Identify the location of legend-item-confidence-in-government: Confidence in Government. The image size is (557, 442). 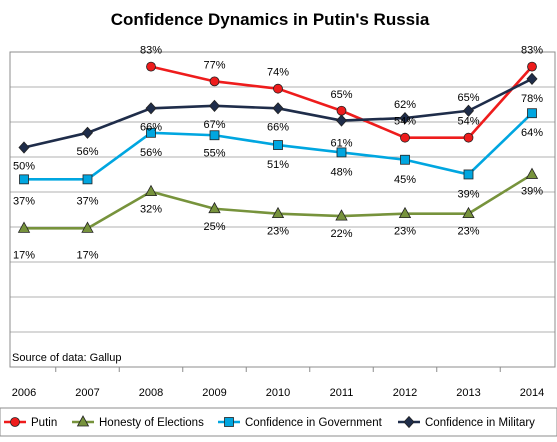
(300, 423).